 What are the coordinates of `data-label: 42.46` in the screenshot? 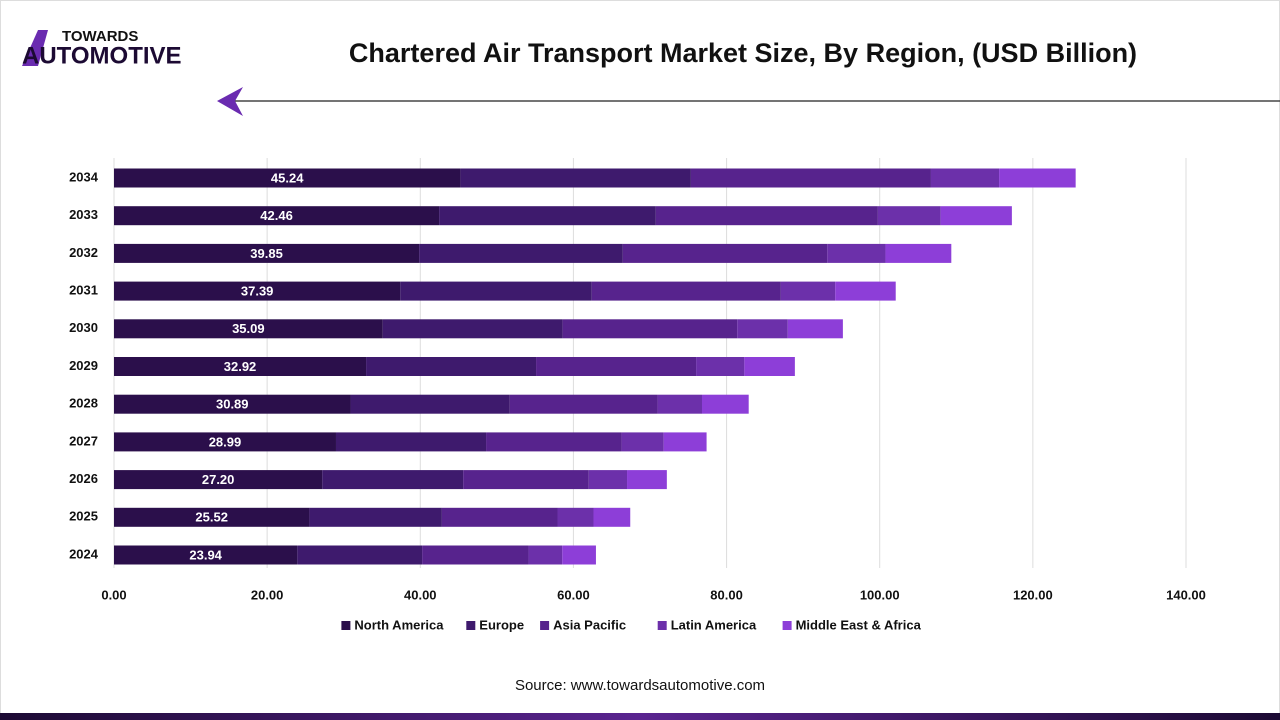 It's located at (276, 215).